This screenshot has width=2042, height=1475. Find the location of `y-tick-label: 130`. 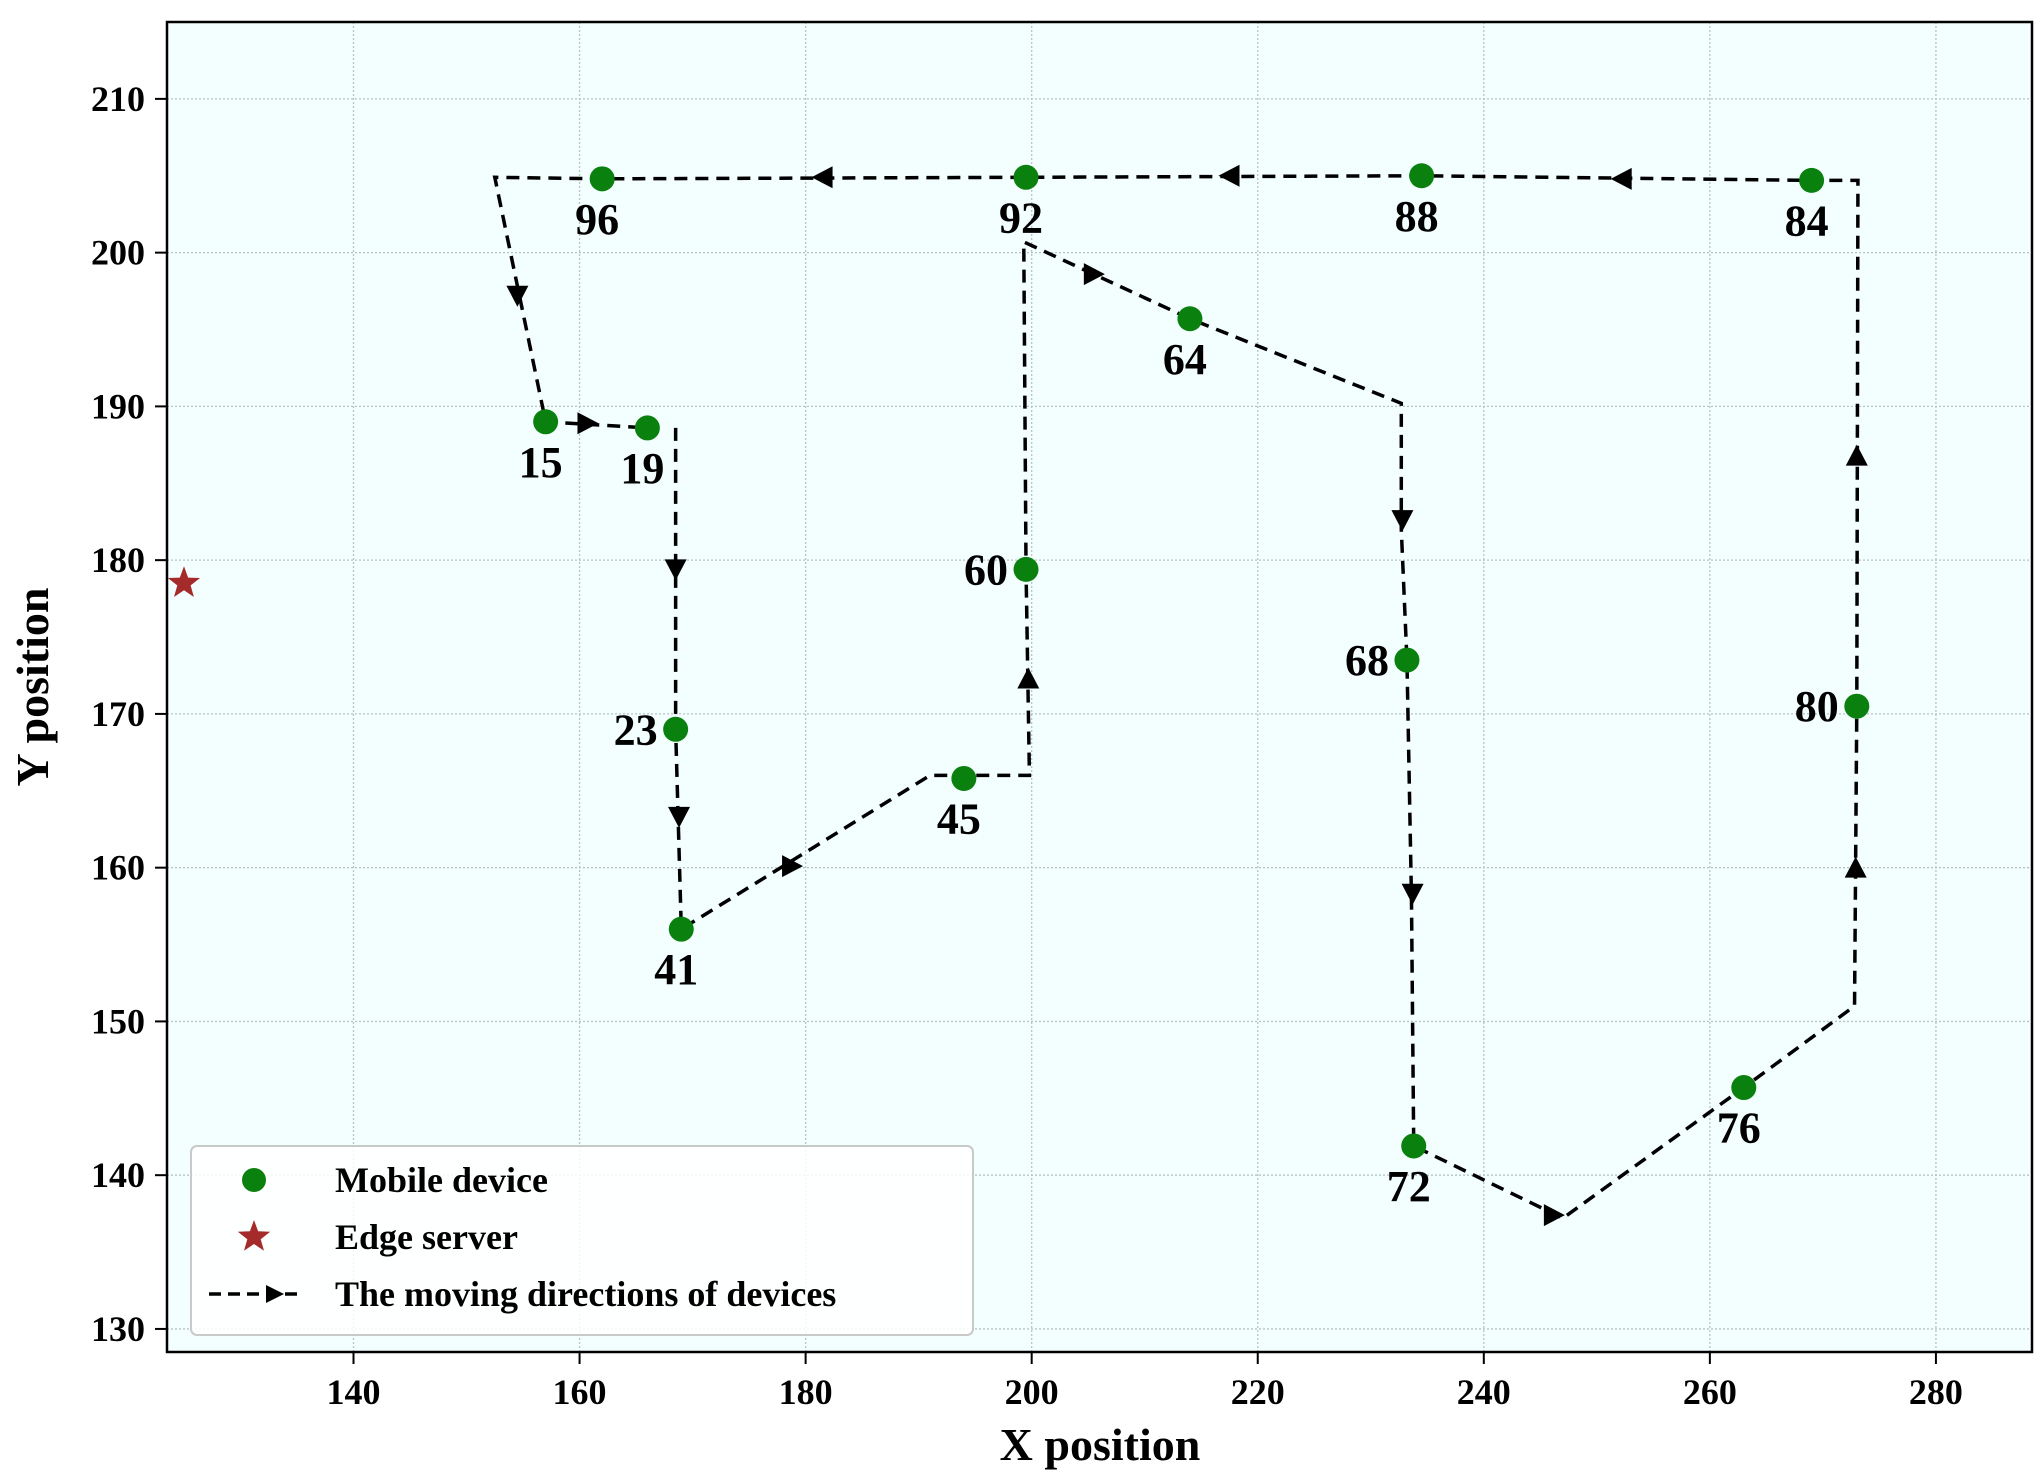

y-tick-label: 130 is located at coordinates (118, 1329).